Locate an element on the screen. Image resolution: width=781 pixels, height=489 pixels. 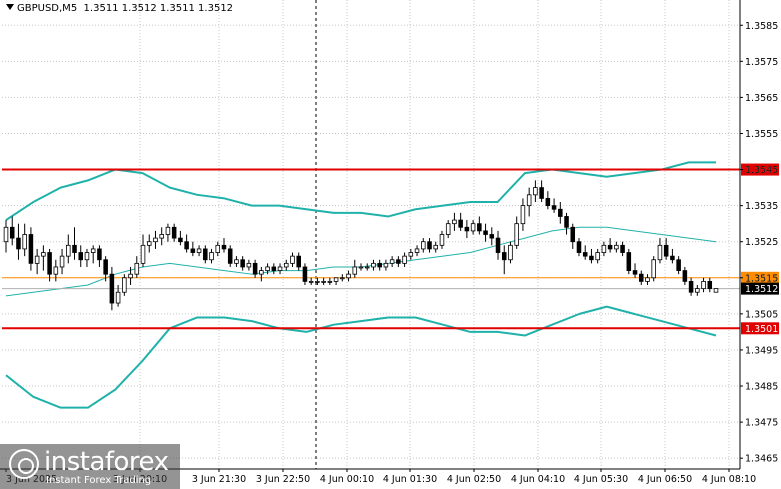
chevron-down-icon is located at coordinates (10, 7).